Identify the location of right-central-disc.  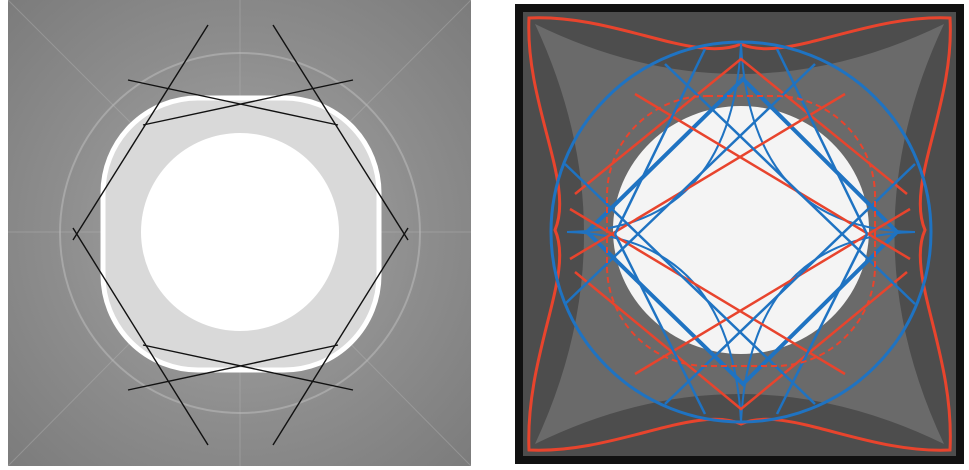
(741, 230).